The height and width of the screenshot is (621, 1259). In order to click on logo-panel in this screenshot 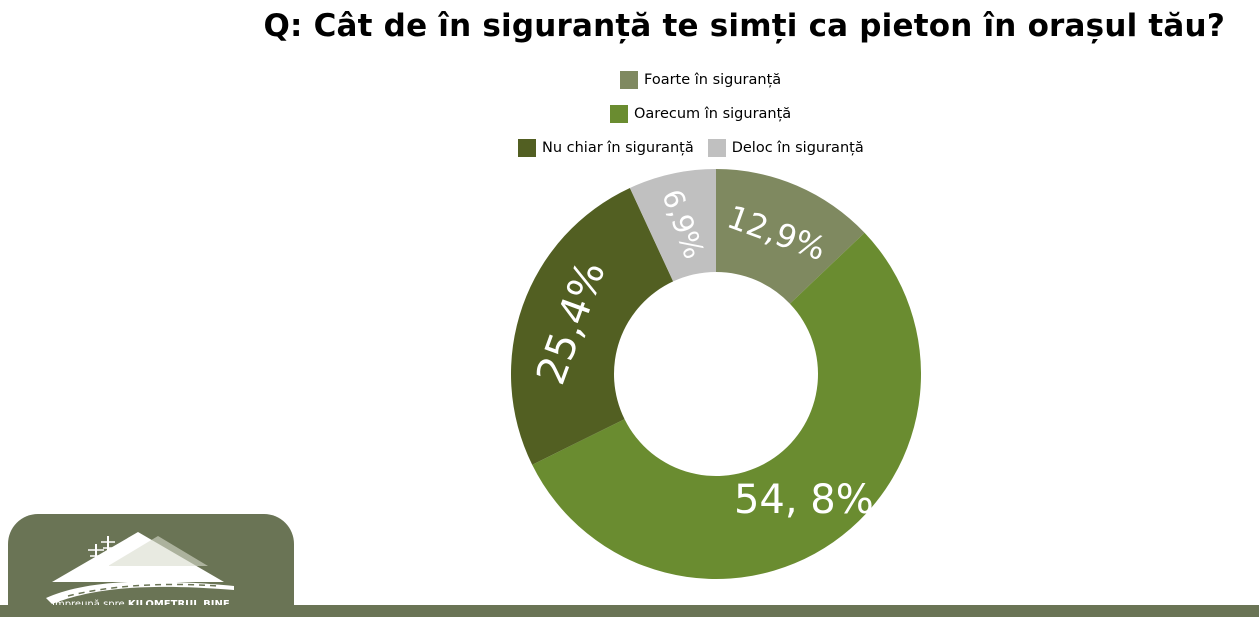, I will do `click(151, 565)`.